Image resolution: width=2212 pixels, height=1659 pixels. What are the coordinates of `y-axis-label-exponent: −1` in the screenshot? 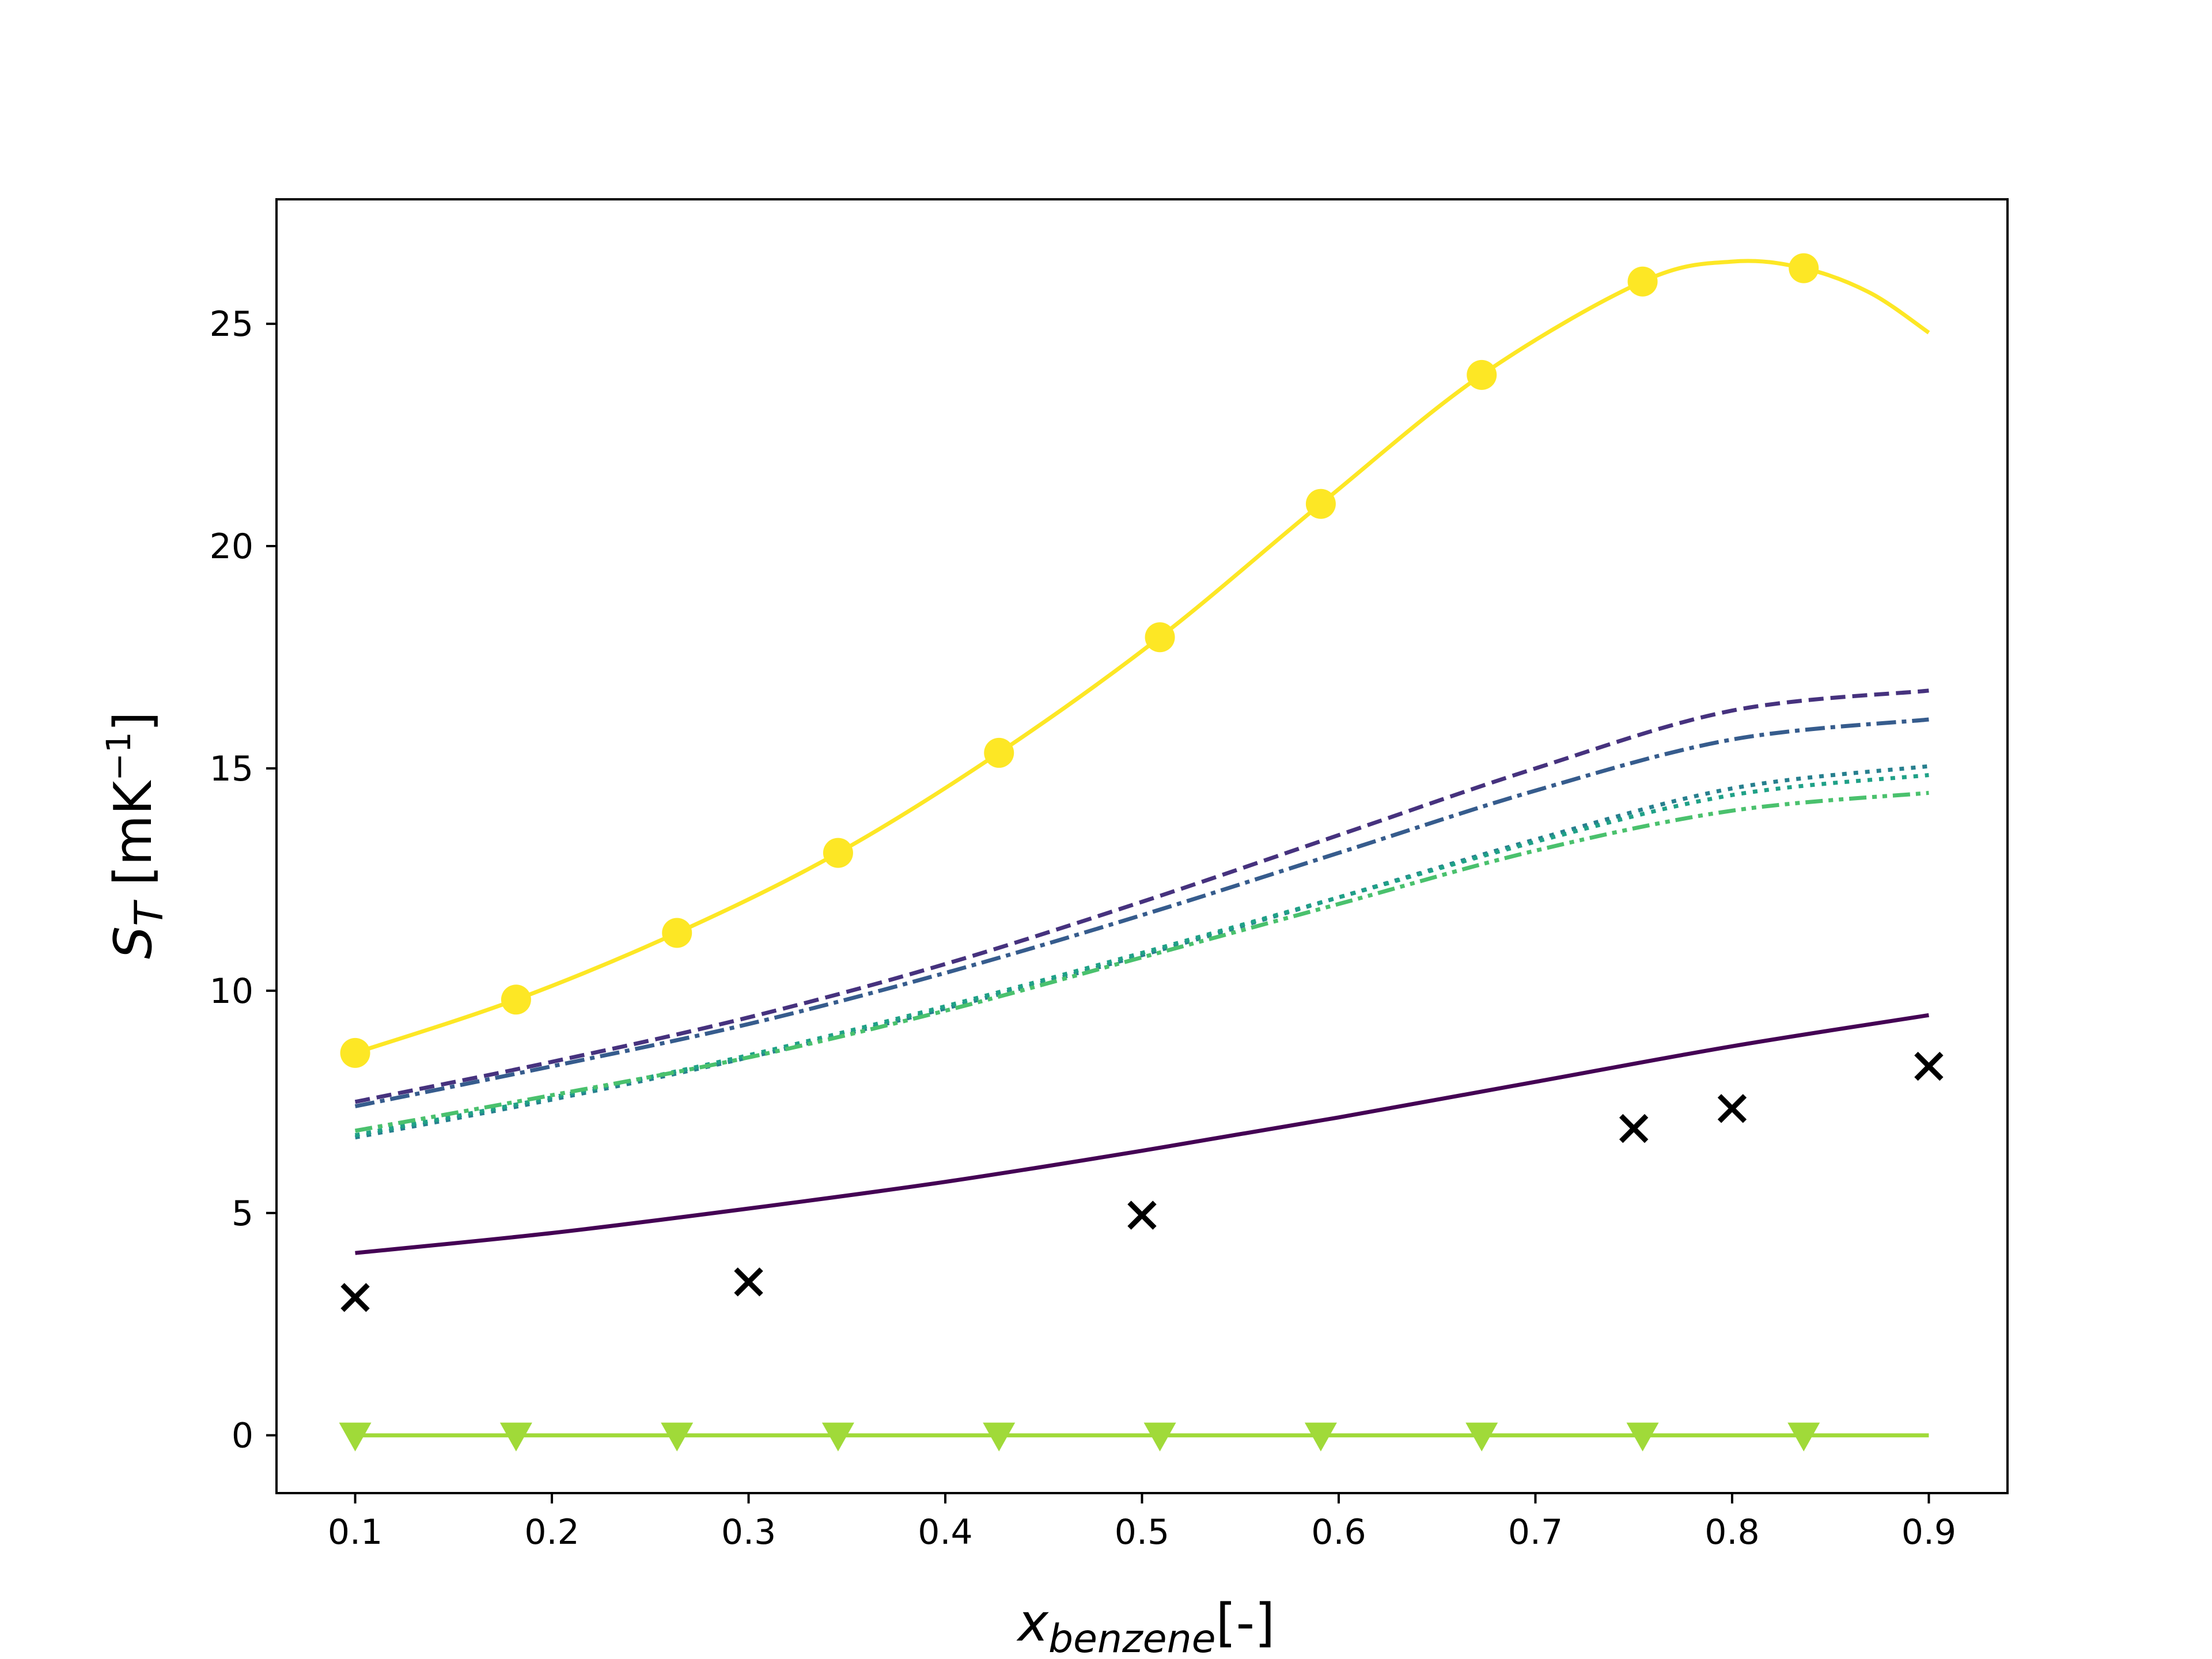 It's located at (118, 756).